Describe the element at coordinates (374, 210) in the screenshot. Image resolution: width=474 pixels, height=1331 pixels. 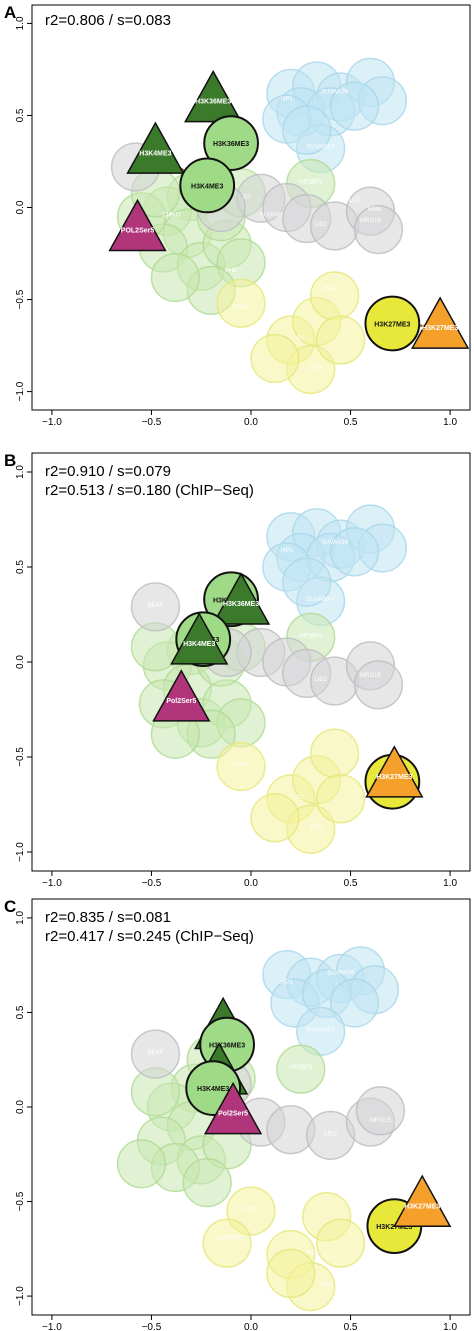
I see `background-label: BRM` at that location.